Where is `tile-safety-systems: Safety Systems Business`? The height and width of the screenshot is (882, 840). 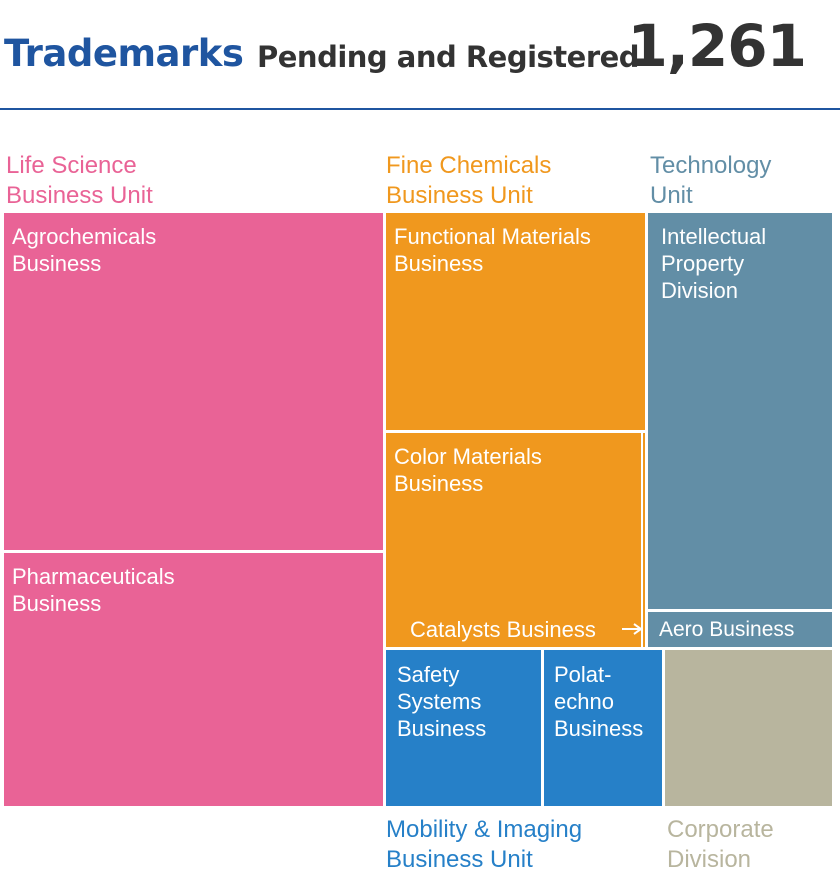
tile-safety-systems: Safety Systems Business is located at coordinates (463, 728).